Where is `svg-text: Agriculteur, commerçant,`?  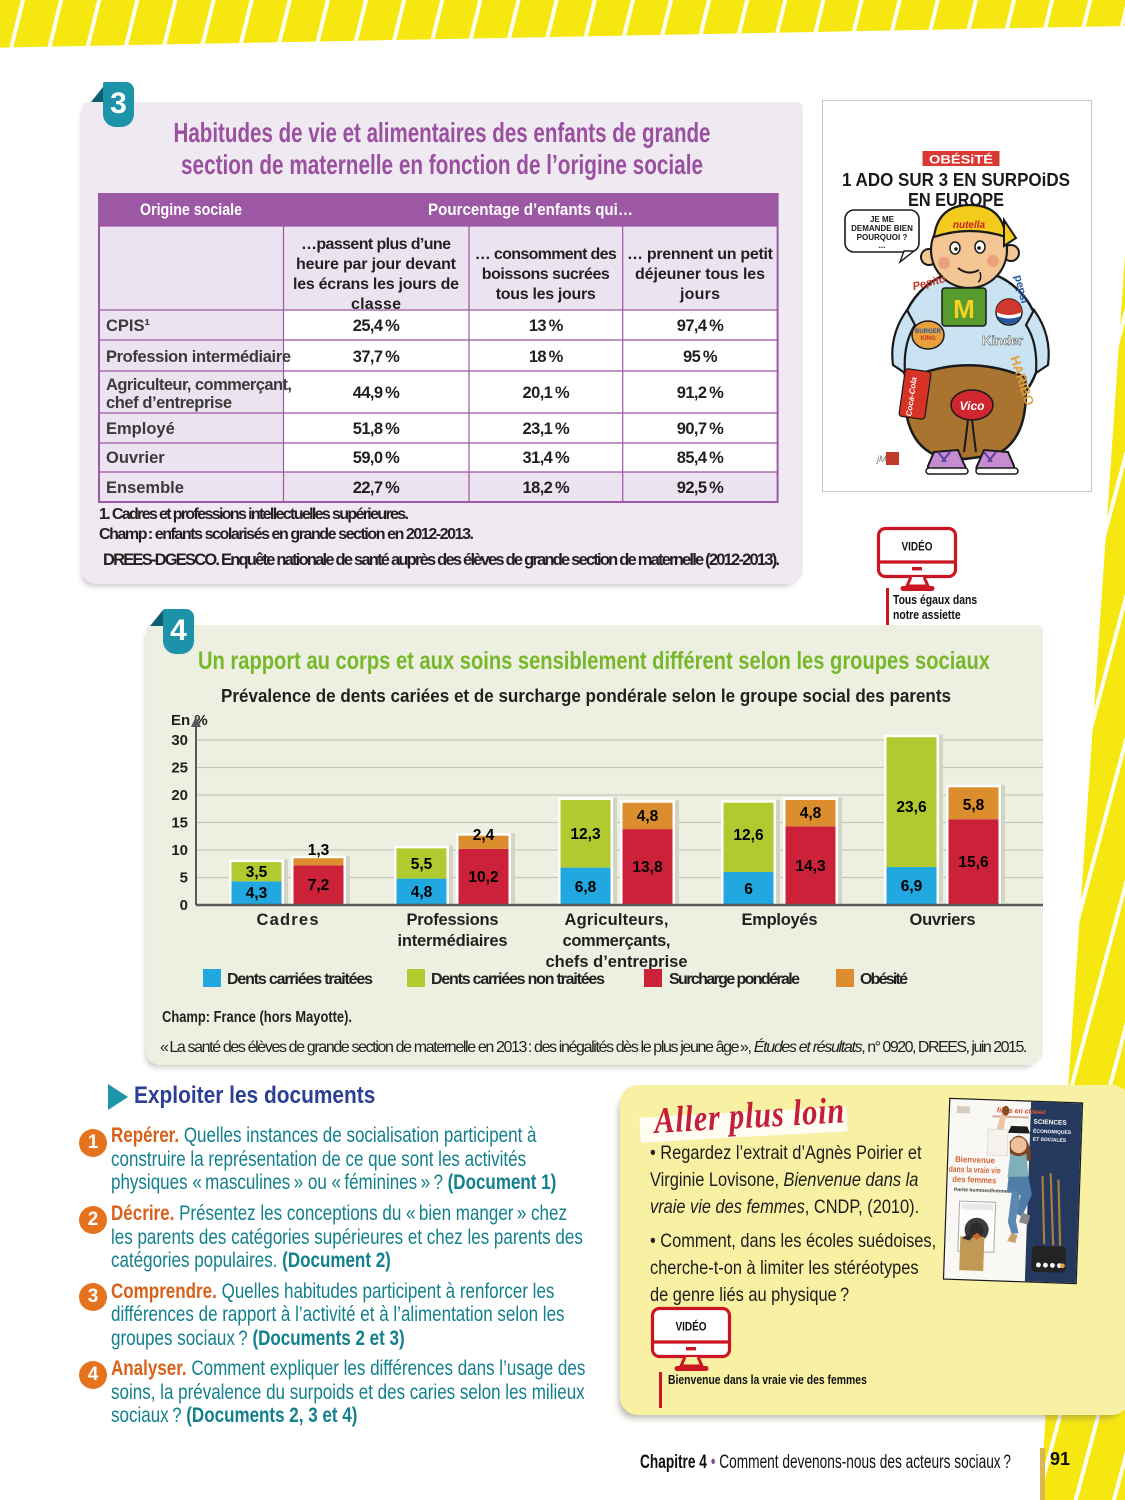
svg-text: Agriculteur, commerçant, is located at coordinates (199, 385).